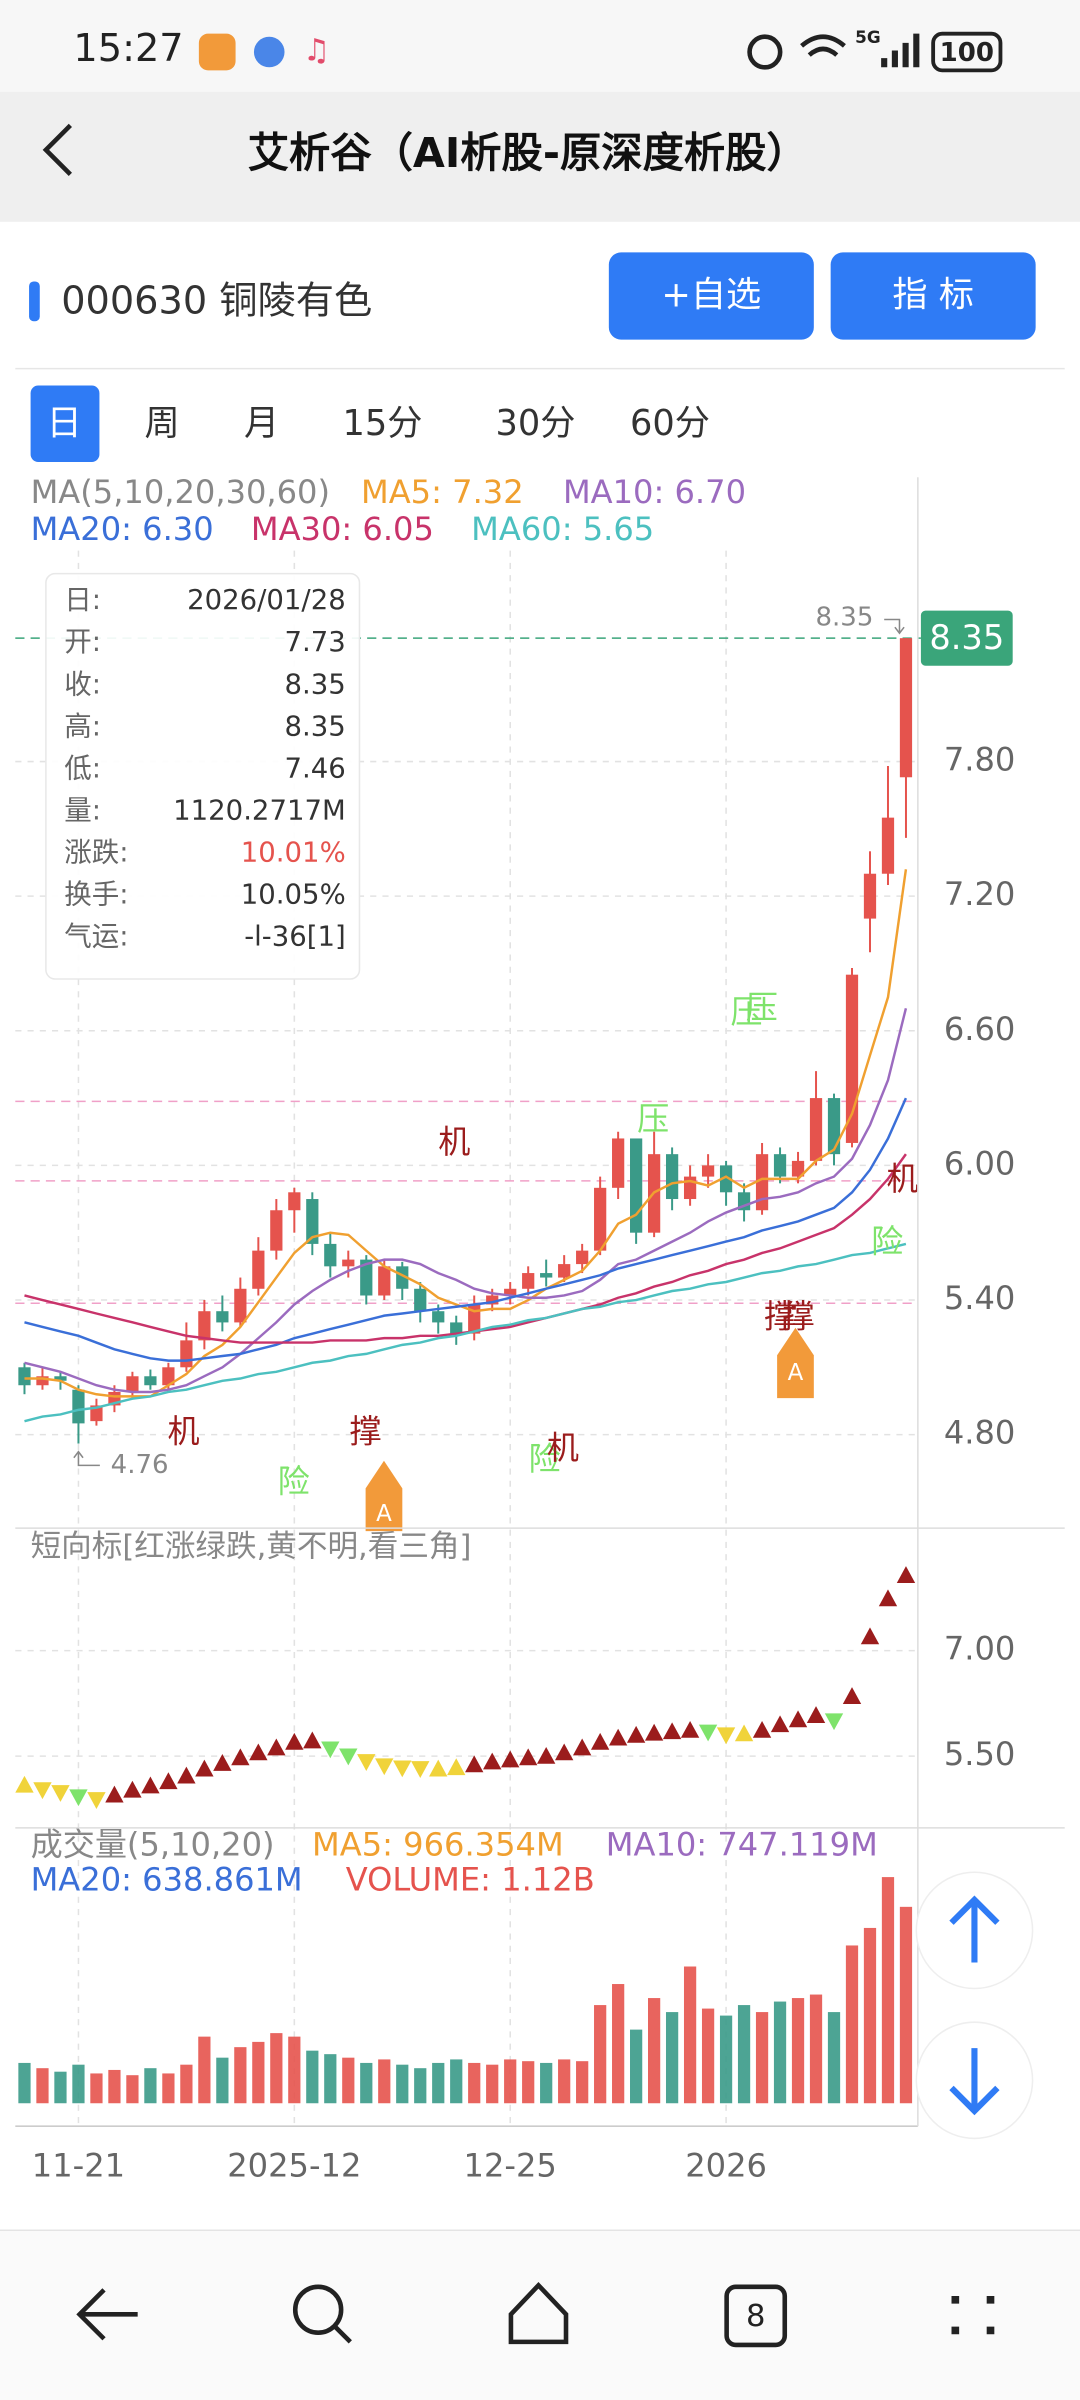 The height and width of the screenshot is (2400, 1080). What do you see at coordinates (259, 810) in the screenshot?
I see `info-value: 1120.2717M` at bounding box center [259, 810].